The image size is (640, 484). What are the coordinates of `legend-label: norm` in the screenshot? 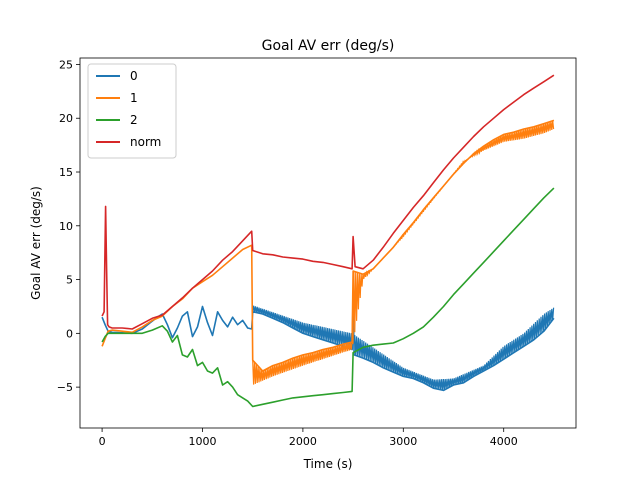 It's located at (145, 142).